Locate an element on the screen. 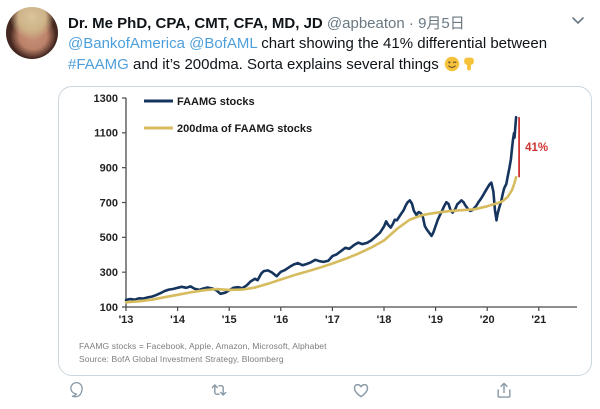 Image resolution: width=600 pixels, height=409 pixels. reply-icon is located at coordinates (76, 390).